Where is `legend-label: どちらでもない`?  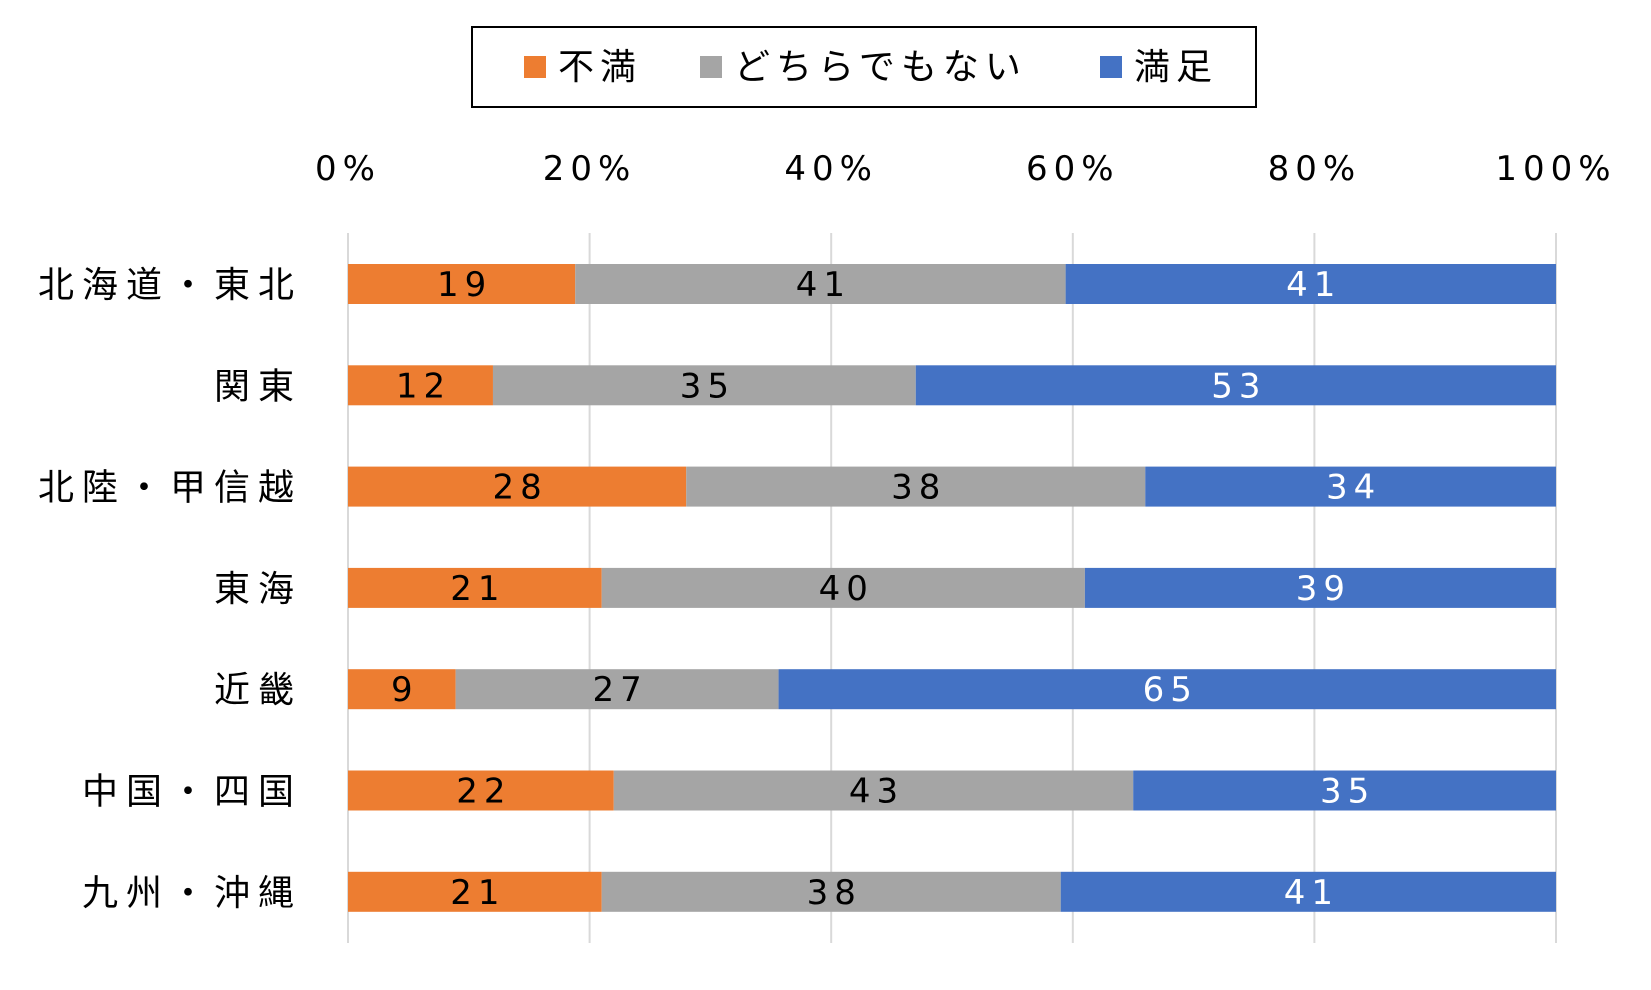 legend-label: どちらでもない is located at coordinates (880, 67).